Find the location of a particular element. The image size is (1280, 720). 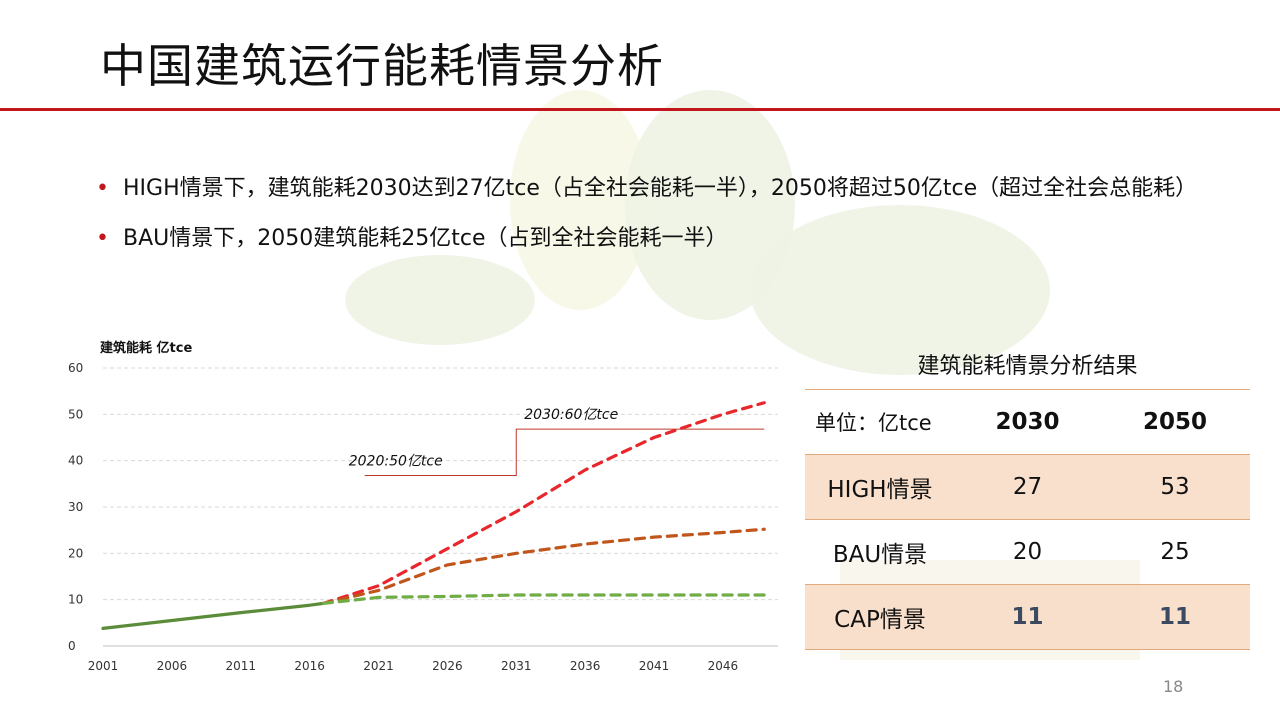

x-tick-label: 2046 is located at coordinates (723, 666).